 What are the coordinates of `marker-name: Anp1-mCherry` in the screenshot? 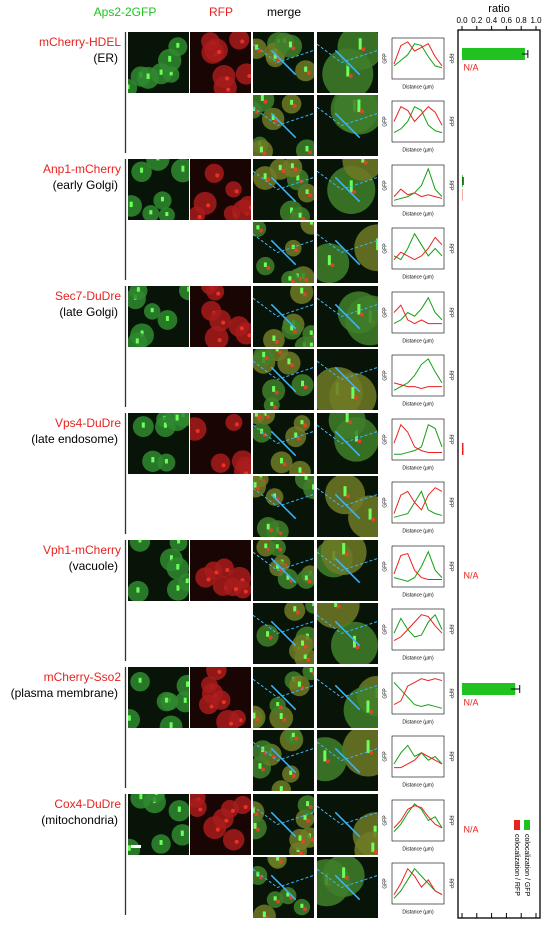 It's located at (82, 169).